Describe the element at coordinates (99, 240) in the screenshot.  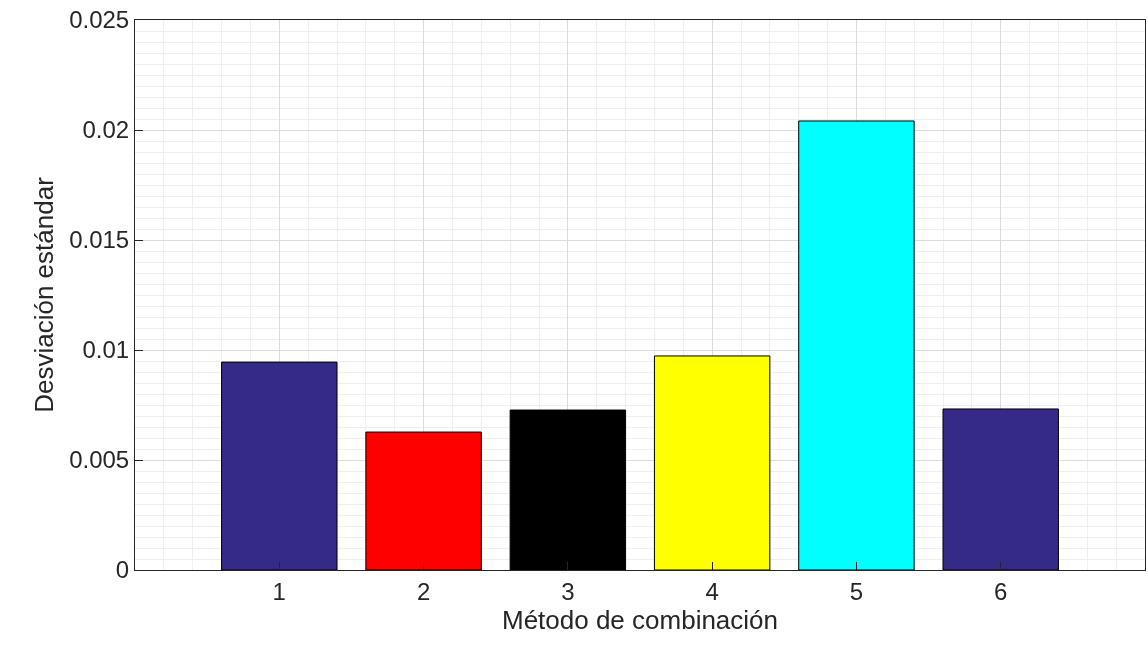
I see `y-tick-label: 0.015` at that location.